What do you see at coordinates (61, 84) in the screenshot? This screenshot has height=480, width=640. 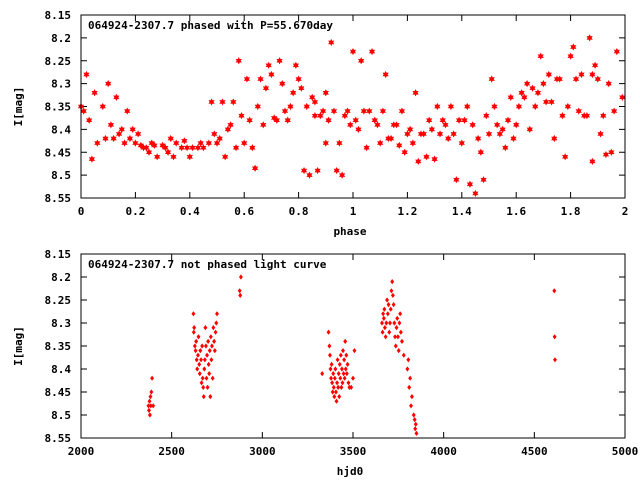 I see `phased-y-tick-label: 8.3` at bounding box center [61, 84].